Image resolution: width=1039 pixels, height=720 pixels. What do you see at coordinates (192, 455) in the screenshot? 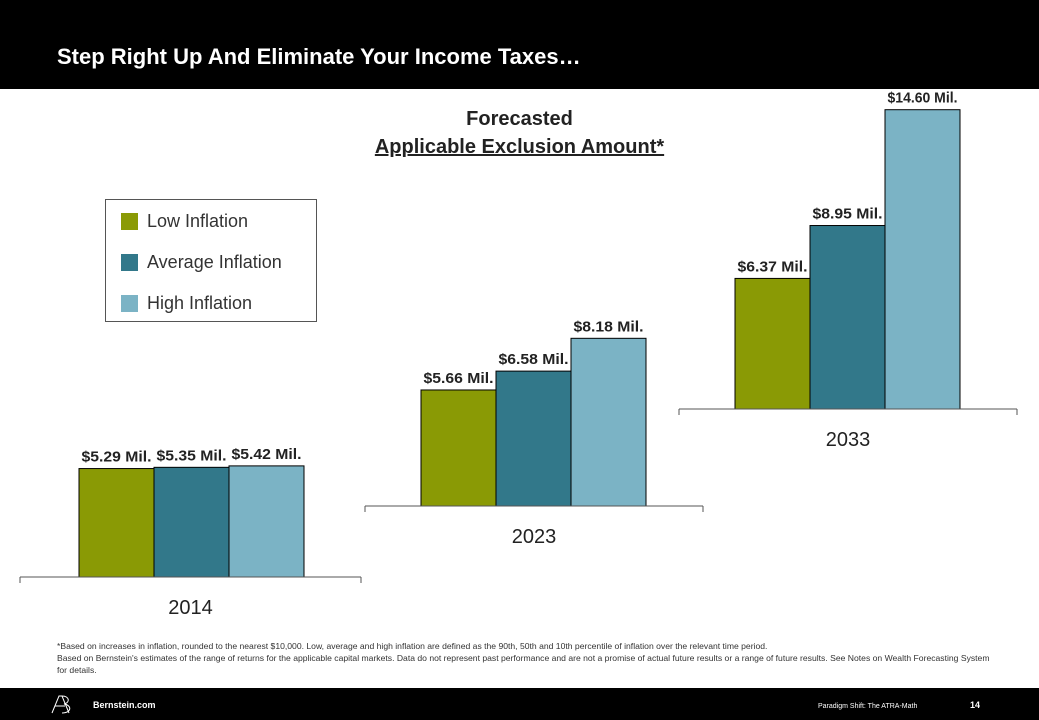
I see `data-label-2014-average: $5.35 Mil.` at bounding box center [192, 455].